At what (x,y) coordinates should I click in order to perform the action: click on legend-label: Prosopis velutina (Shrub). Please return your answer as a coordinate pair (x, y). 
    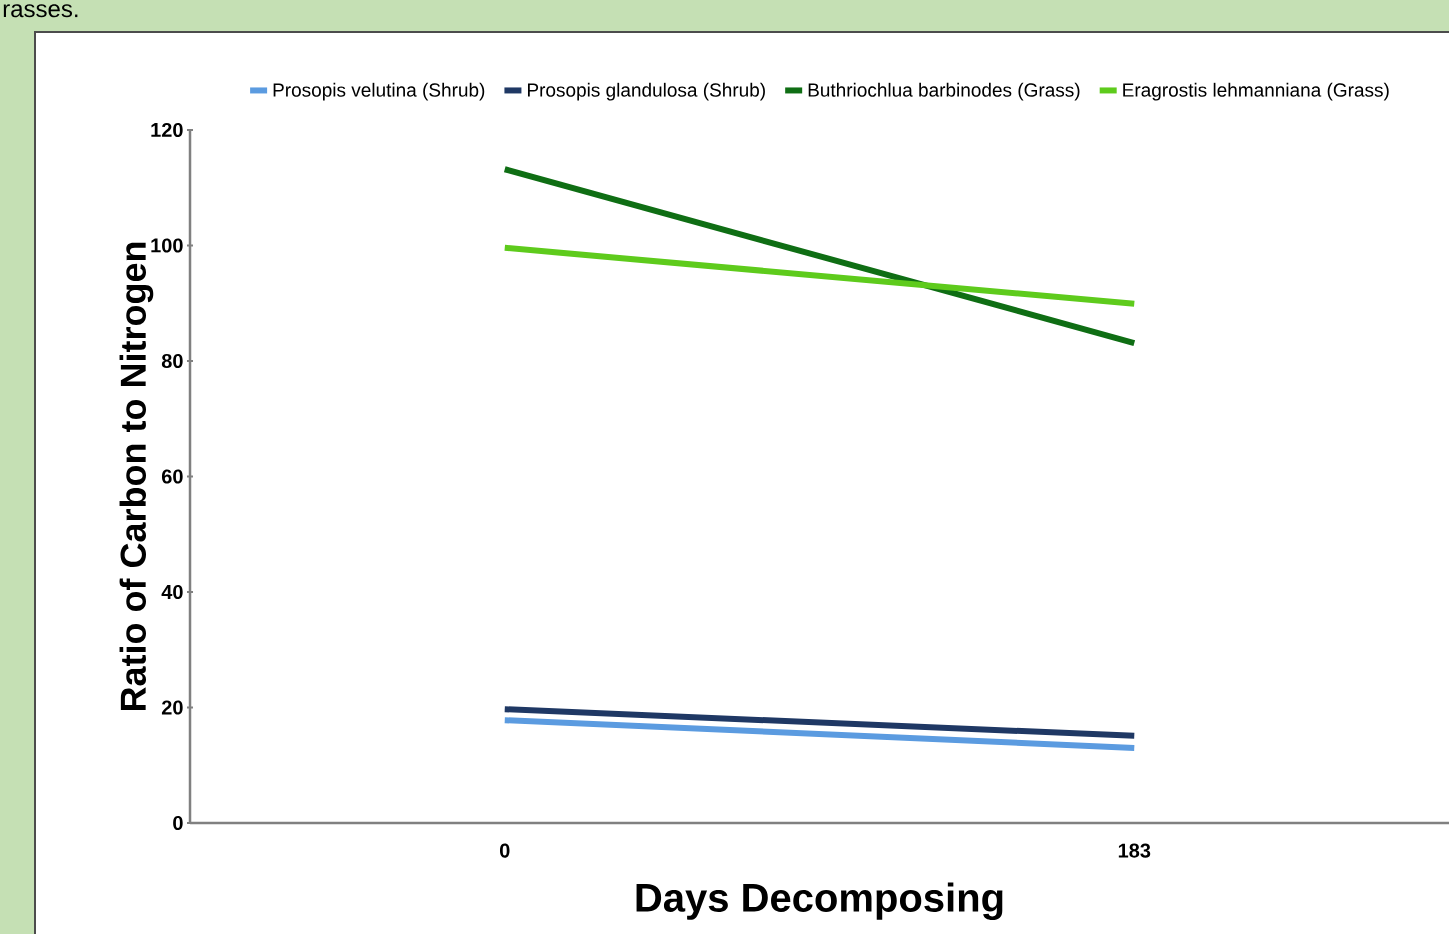
    Looking at the image, I should click on (379, 91).